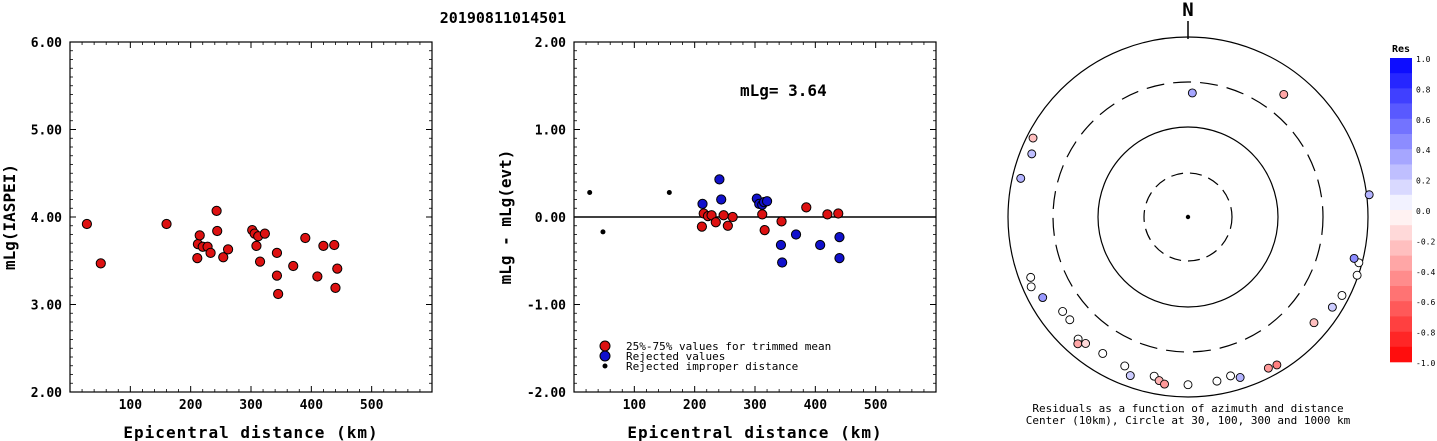 The image size is (1437, 441). I want to click on colorbar-tick-label: 0.0, so click(1423, 211).